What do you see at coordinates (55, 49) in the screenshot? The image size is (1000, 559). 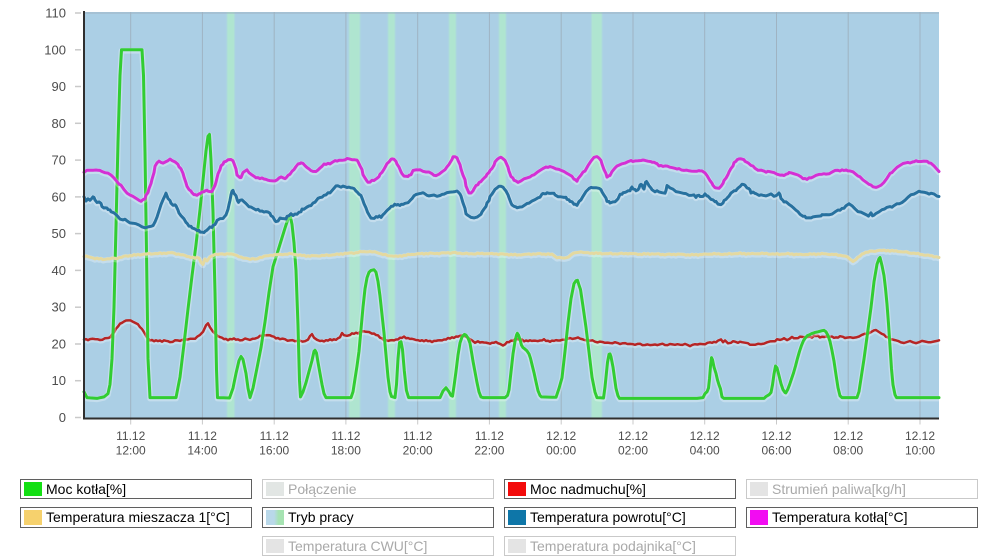 I see `svg-text: 100` at bounding box center [55, 49].